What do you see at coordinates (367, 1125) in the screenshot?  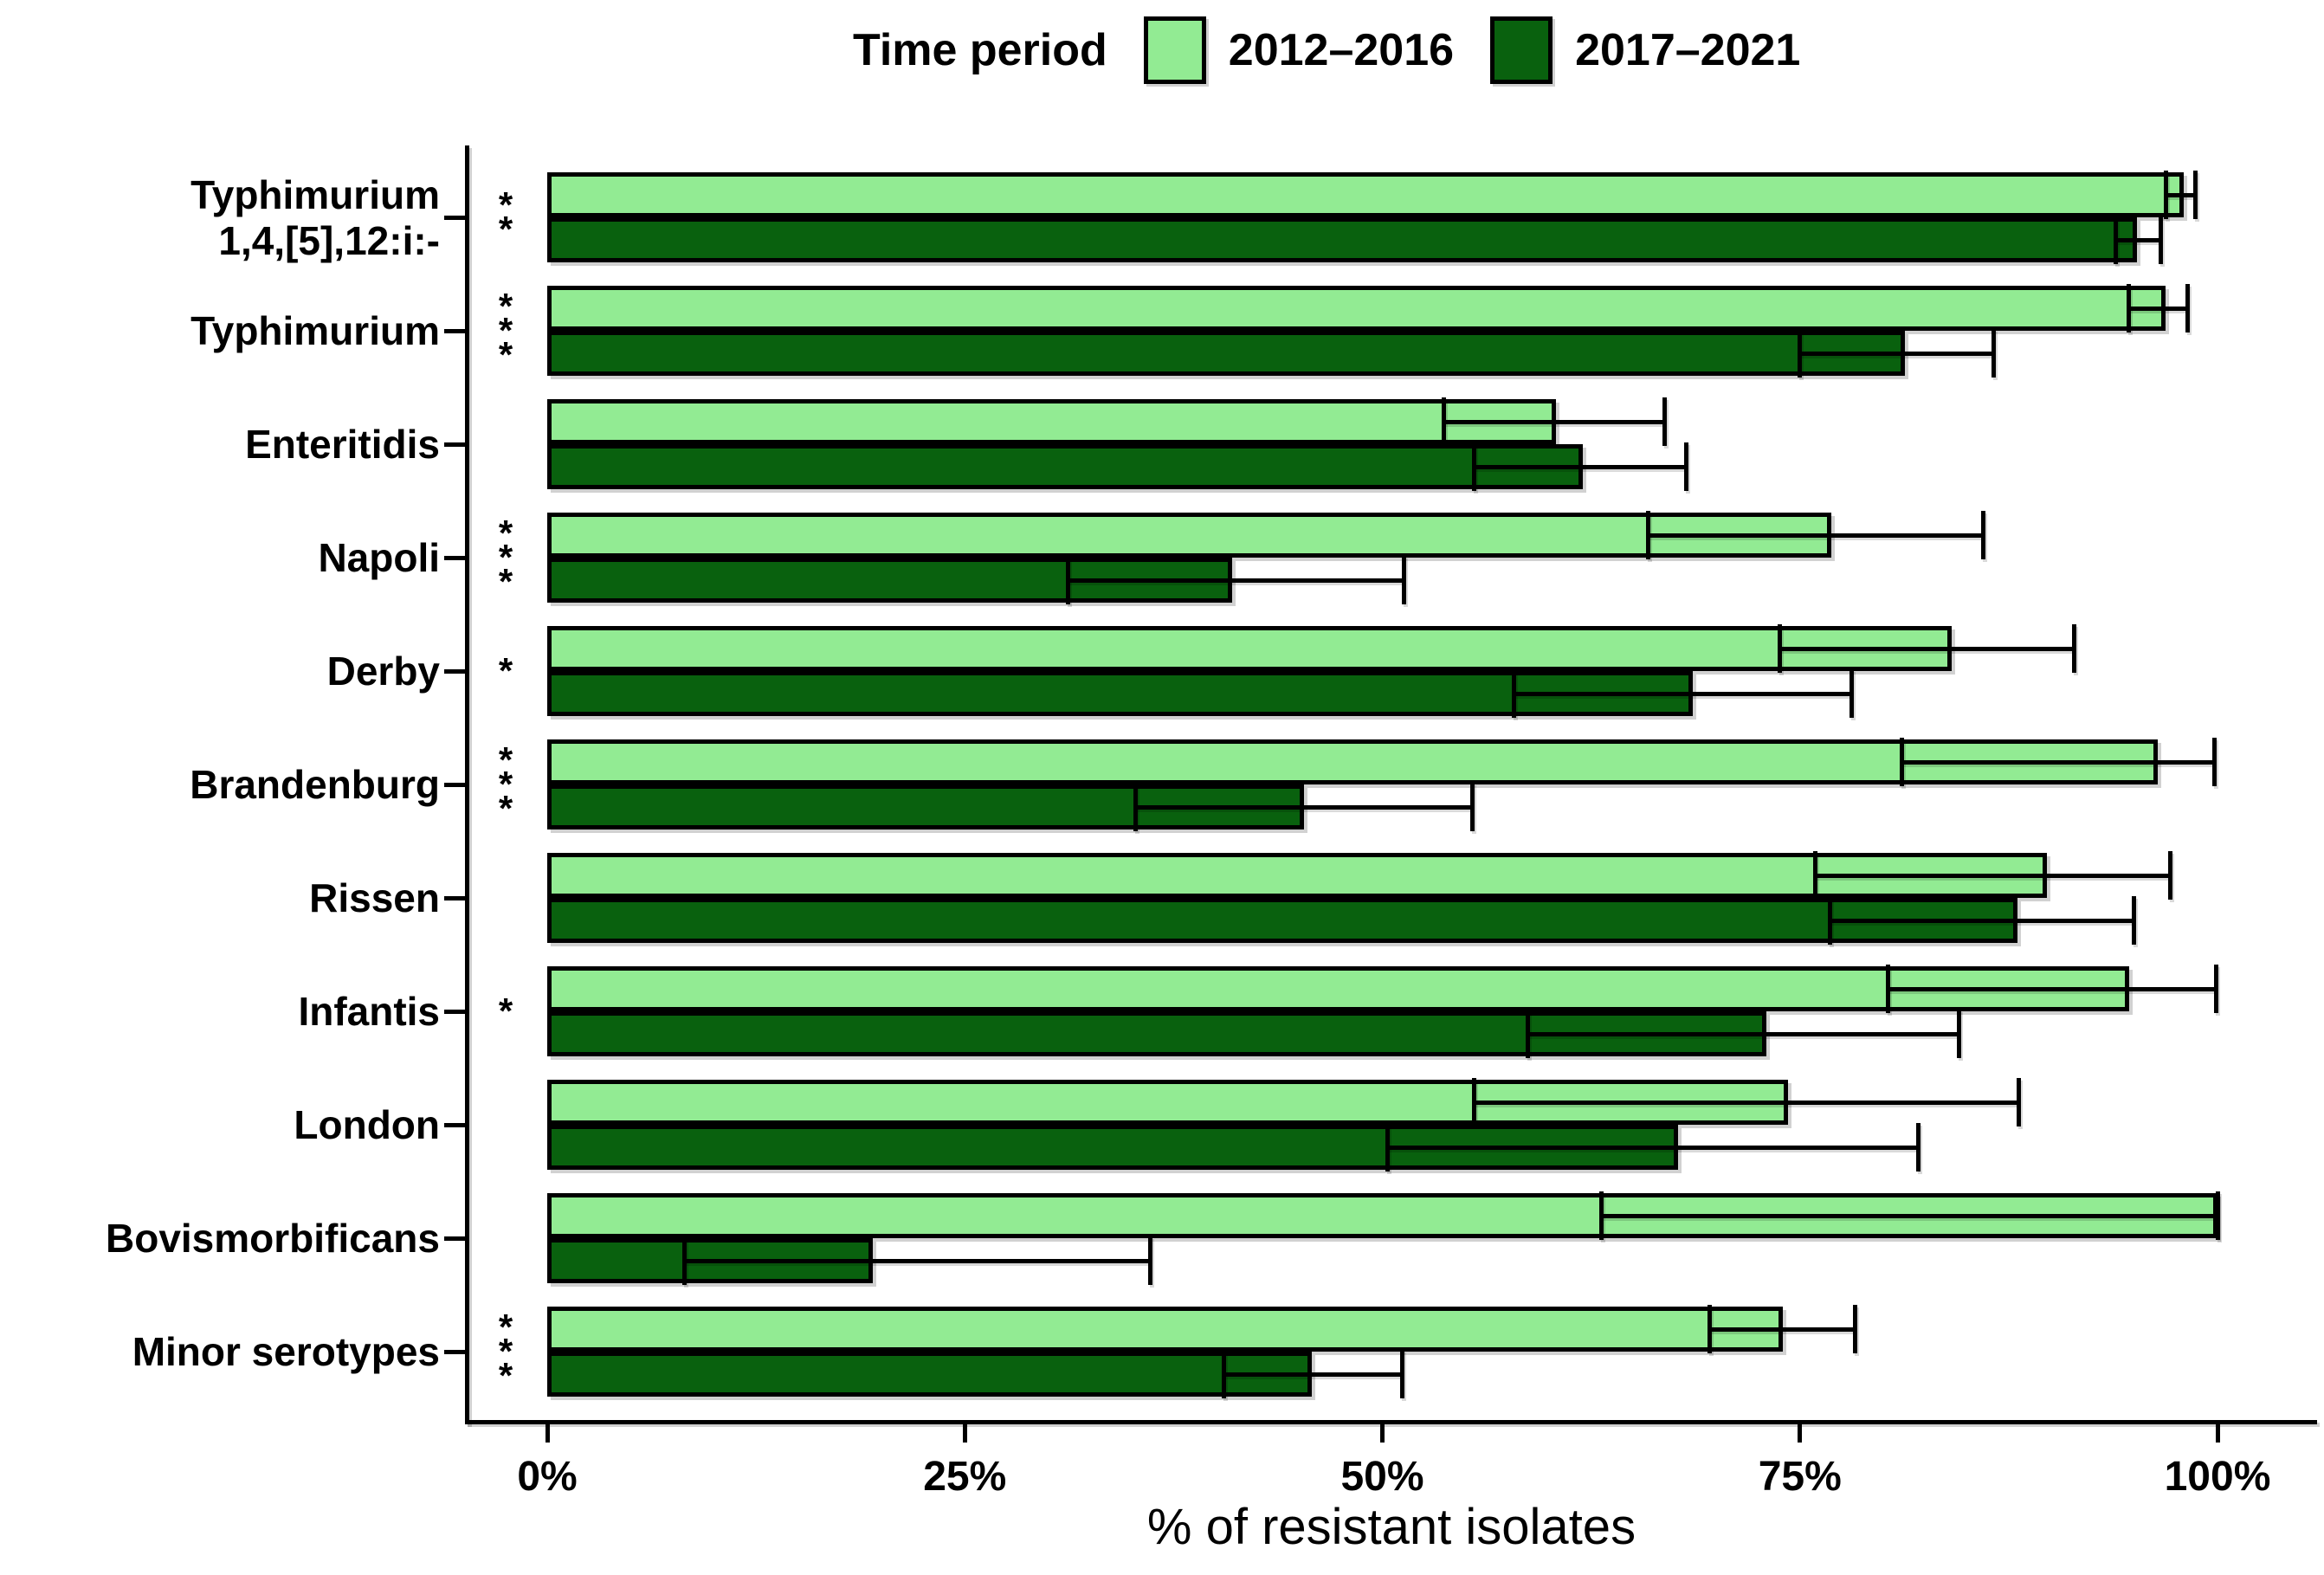 I see `category-label: London` at bounding box center [367, 1125].